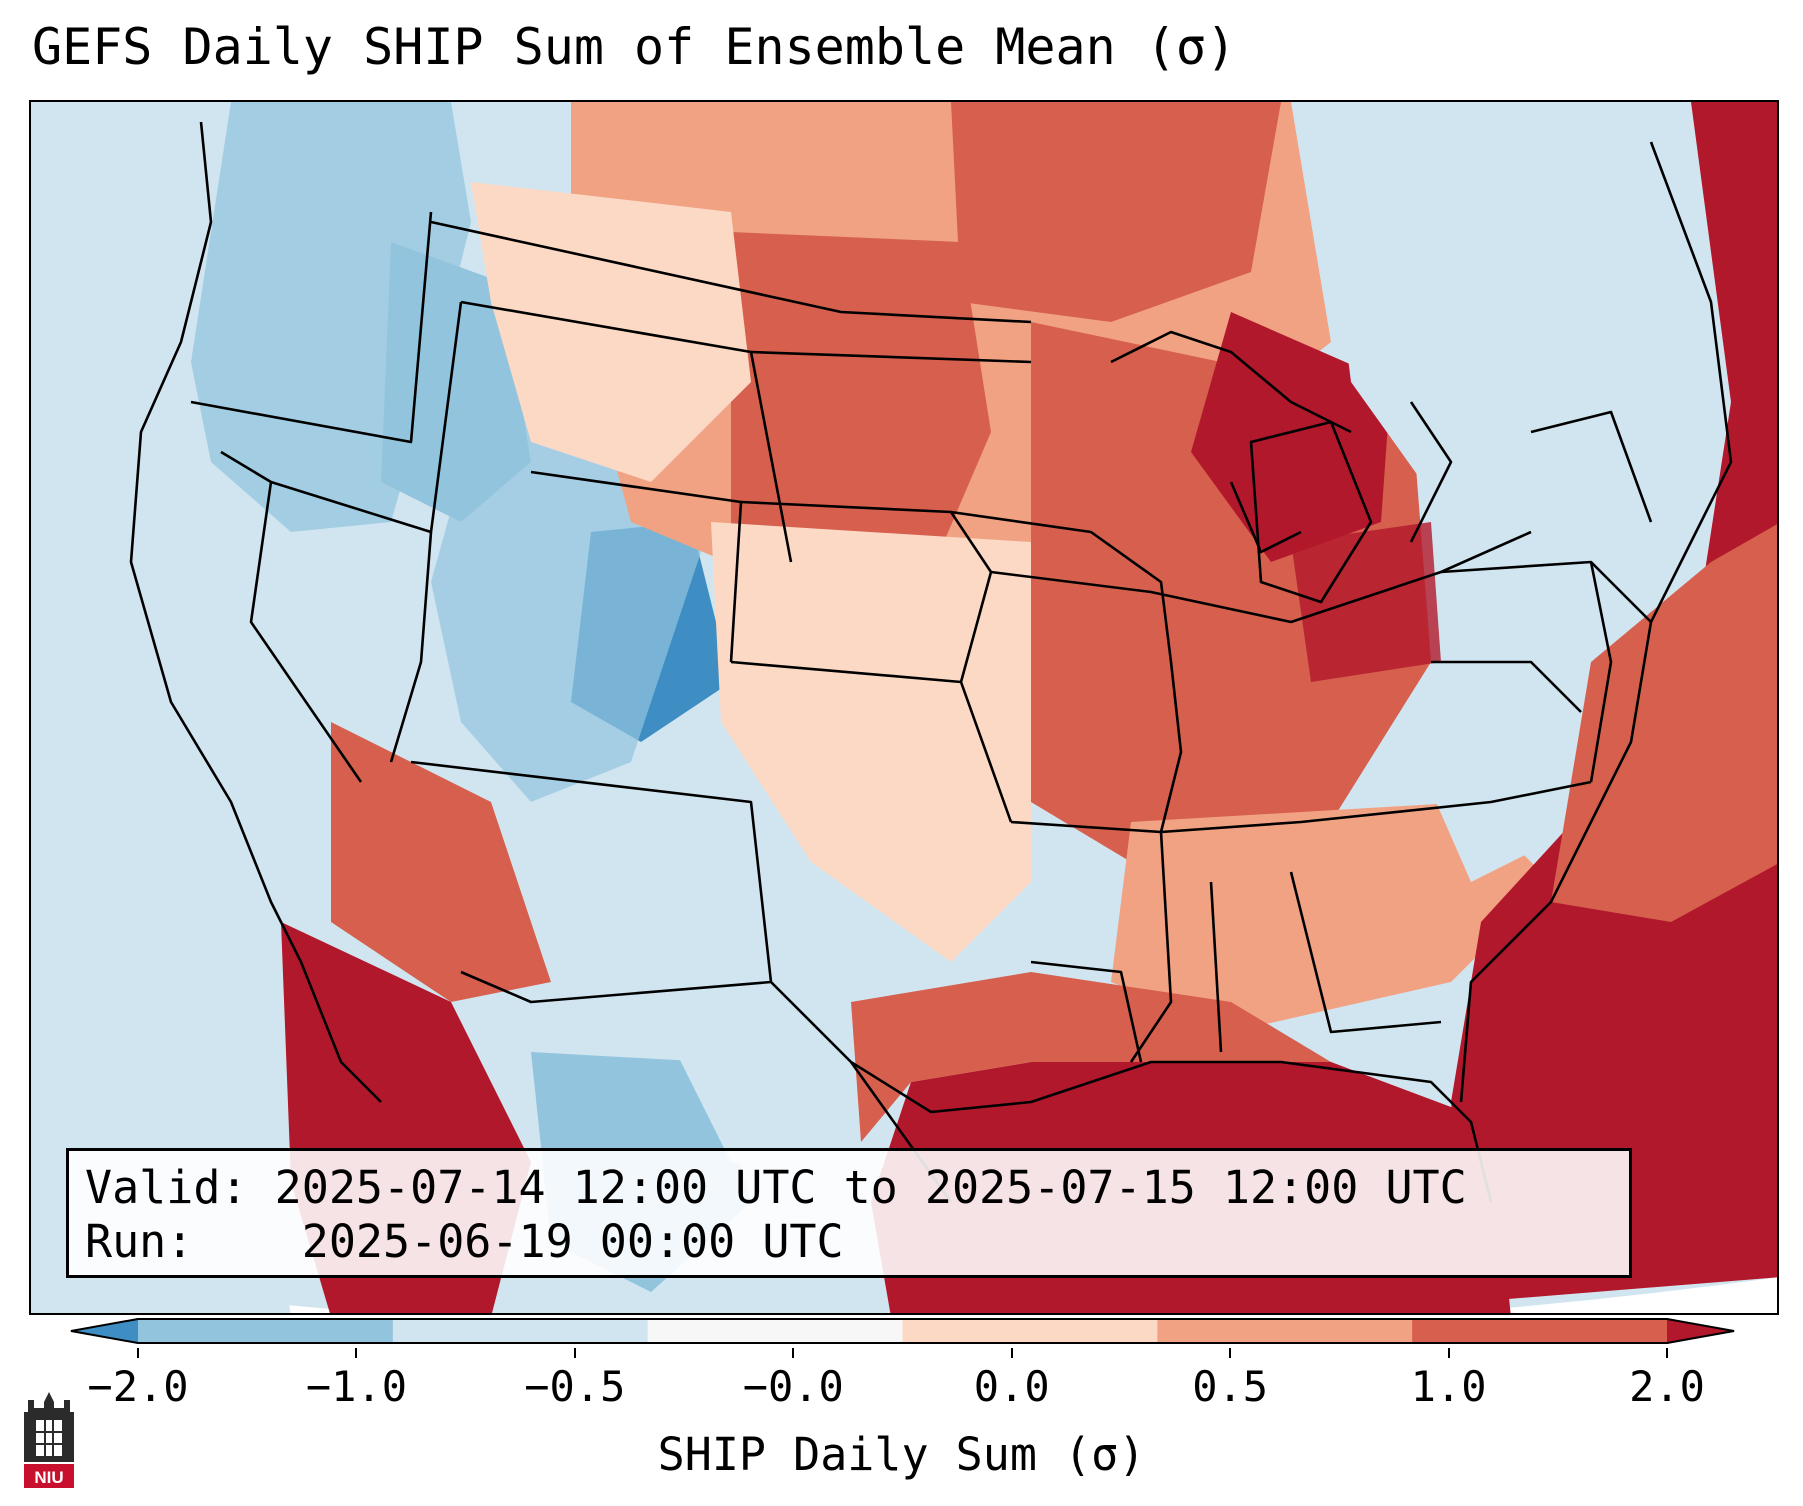 The width and height of the screenshot is (1803, 1506). What do you see at coordinates (634, 47) in the screenshot?
I see `chart-title: GEFS Daily SHIP Sum of Ensemble Mean (σ)` at bounding box center [634, 47].